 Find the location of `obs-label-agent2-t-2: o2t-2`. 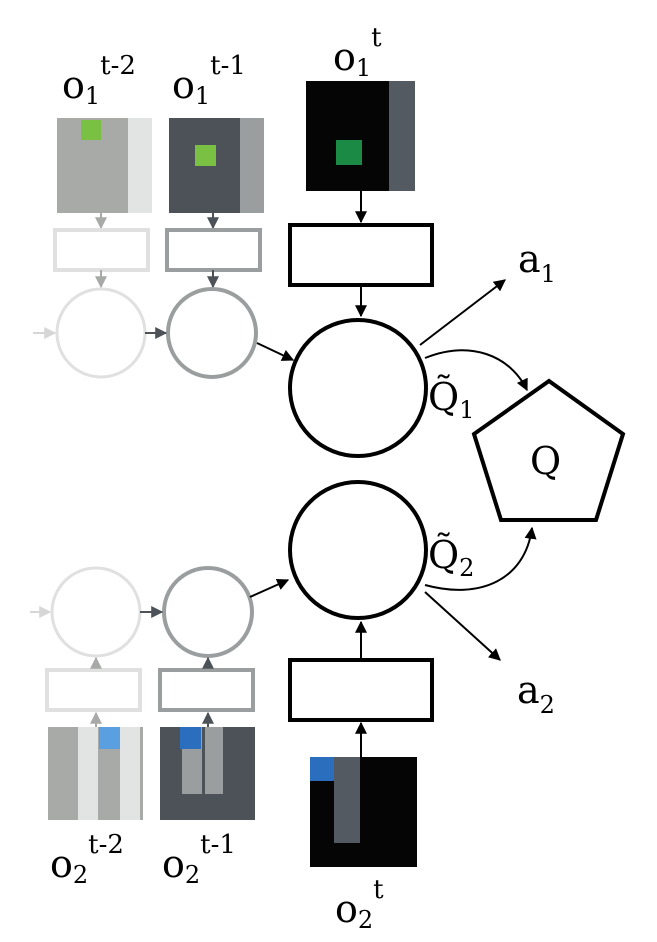

obs-label-agent2-t-2: o2t-2 is located at coordinates (87, 859).